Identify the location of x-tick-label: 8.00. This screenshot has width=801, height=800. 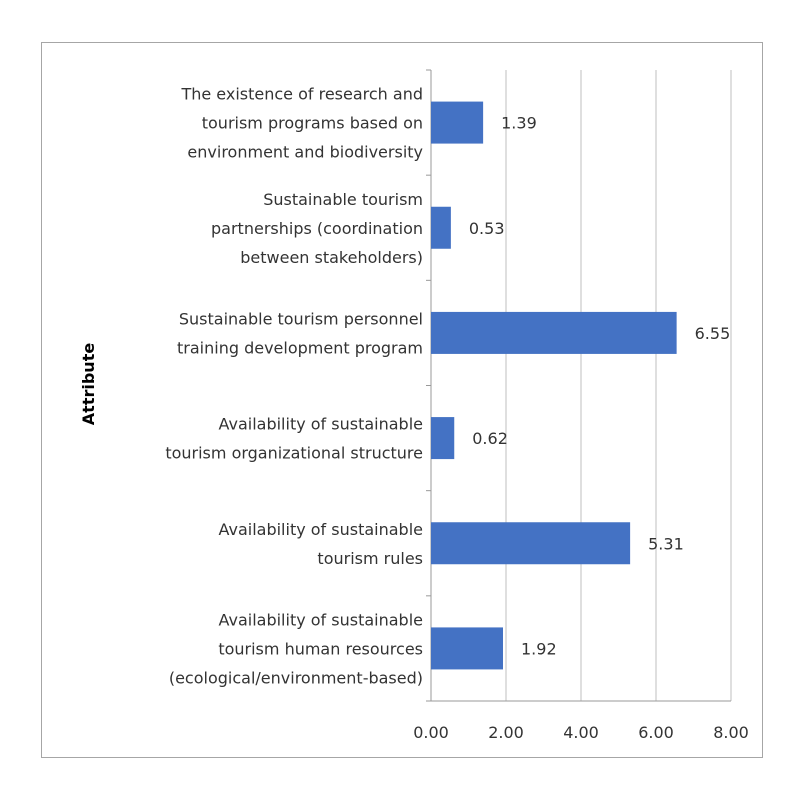
(731, 732).